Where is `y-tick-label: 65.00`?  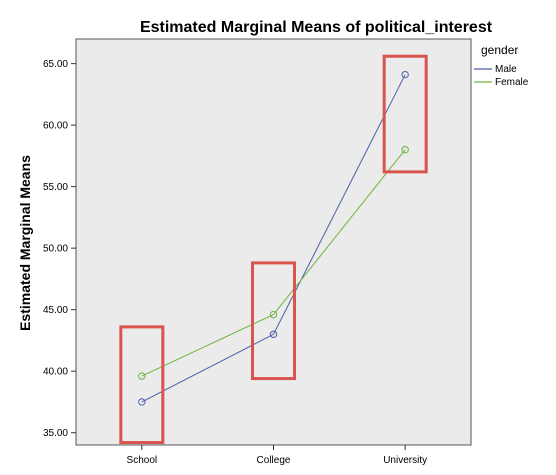 y-tick-label: 65.00 is located at coordinates (55, 64).